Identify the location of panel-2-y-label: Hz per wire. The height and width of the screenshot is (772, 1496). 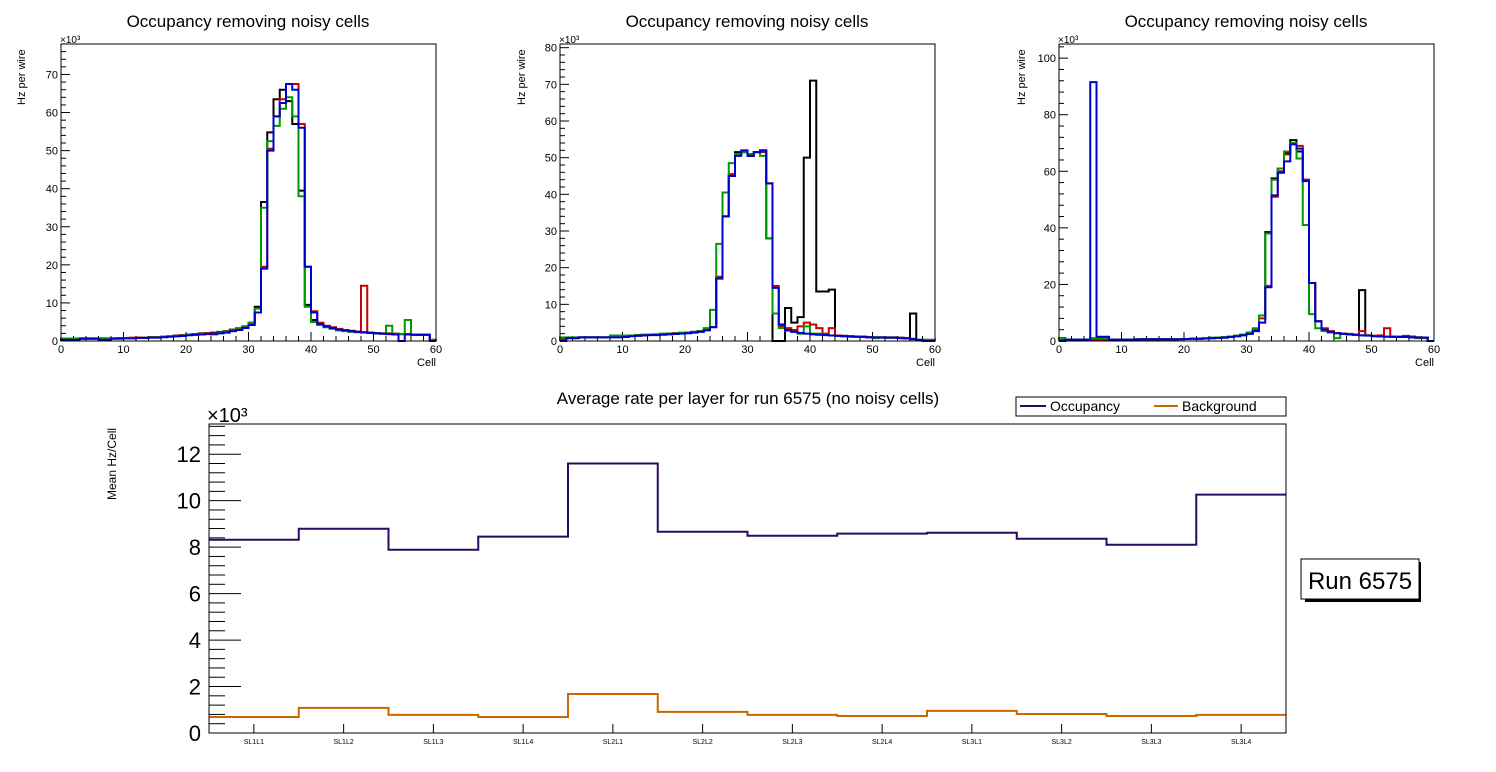
(522, 77).